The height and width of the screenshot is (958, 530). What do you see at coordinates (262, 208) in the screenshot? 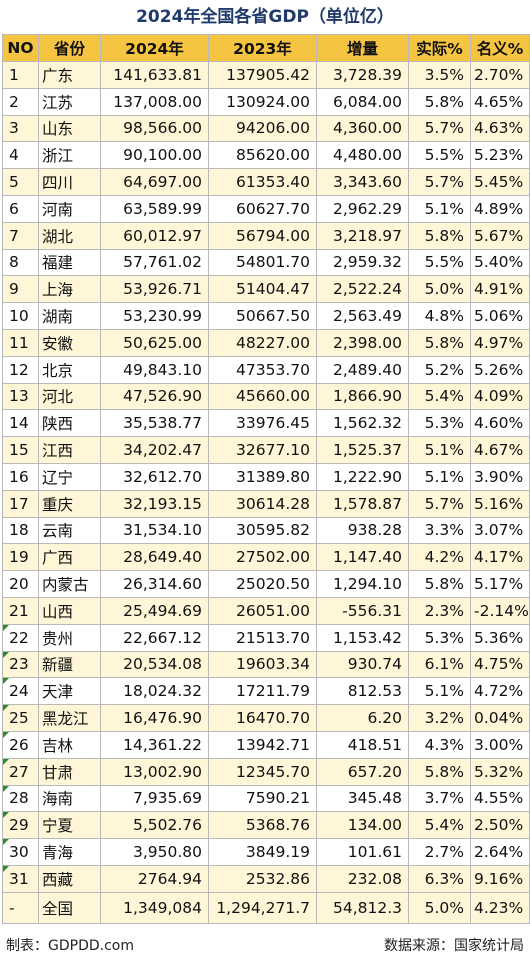
I see `row-gdp-2023: 60627.70` at bounding box center [262, 208].